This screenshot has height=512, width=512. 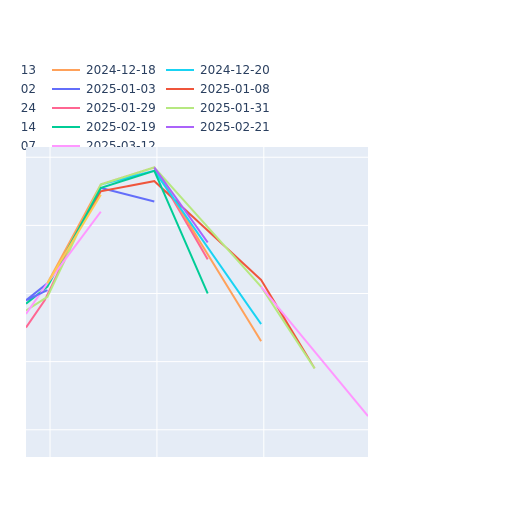 What do you see at coordinates (28, 127) in the screenshot?
I see `legend-label: 14` at bounding box center [28, 127].